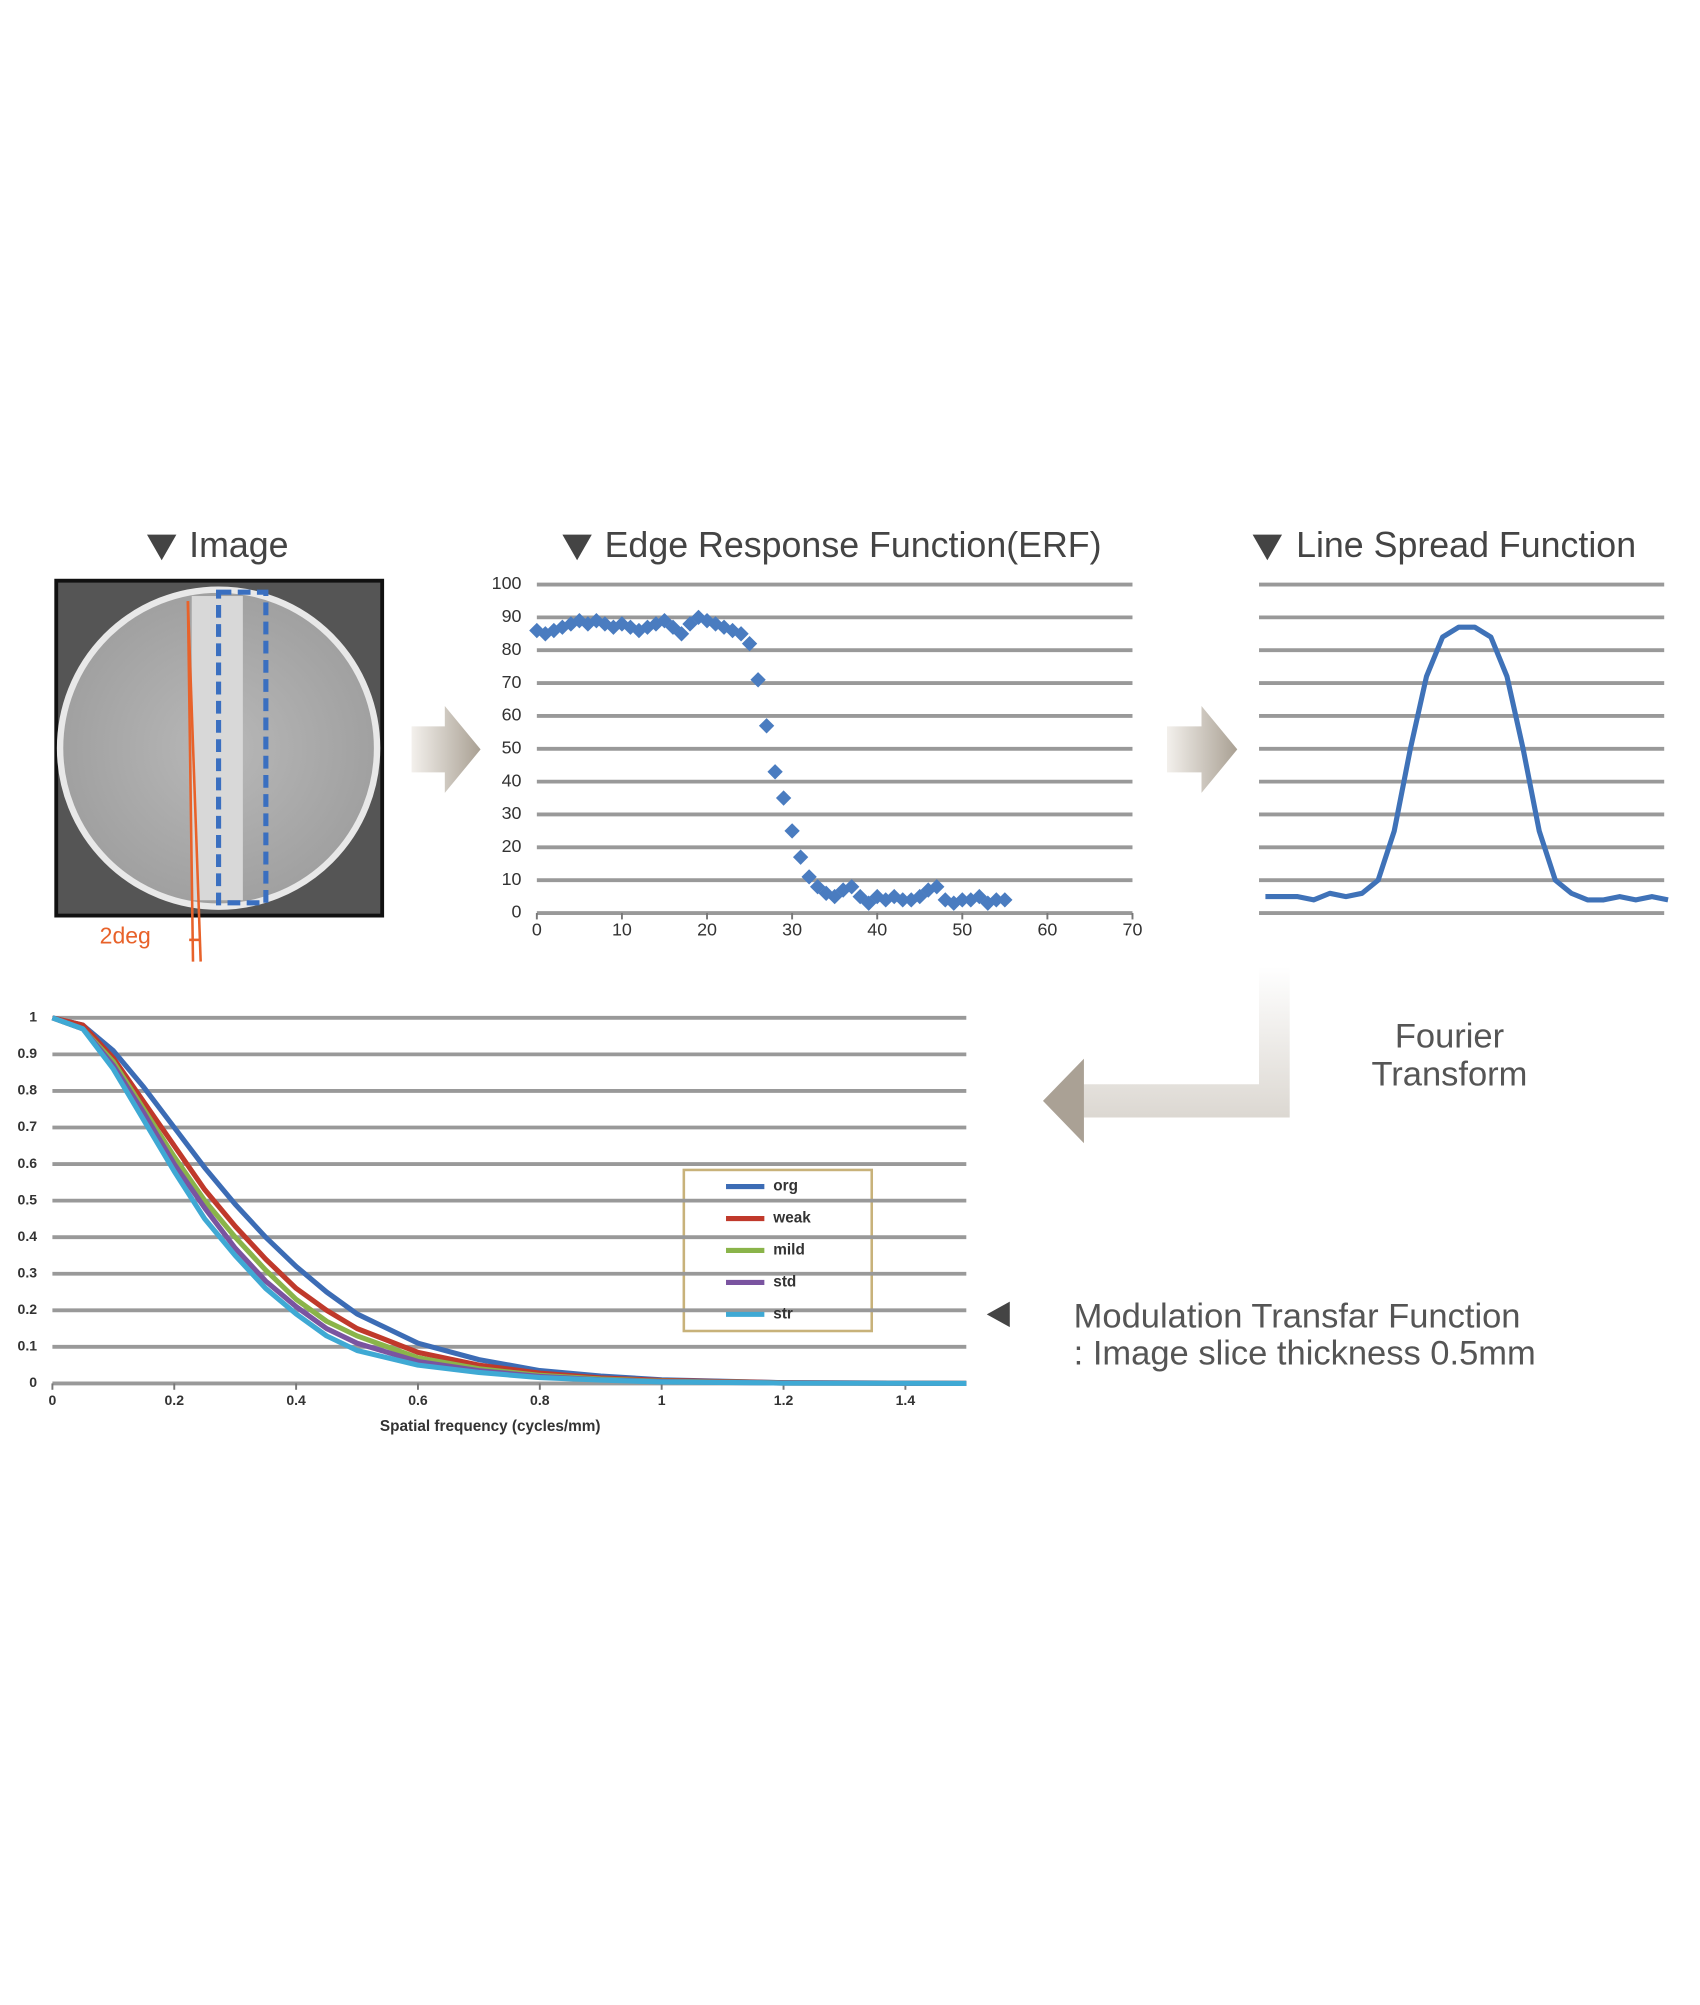 The image size is (1700, 2005). Describe the element at coordinates (512, 813) in the screenshot. I see `y-tick-label: 30` at that location.